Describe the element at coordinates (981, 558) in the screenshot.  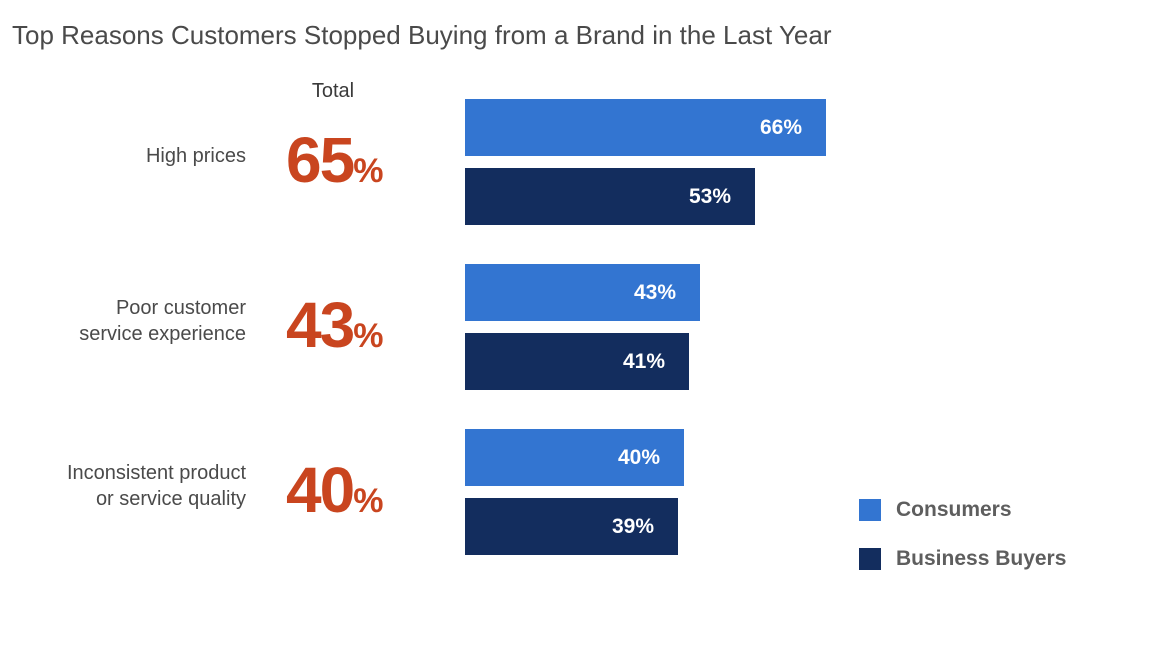
I see `legend-label: Business Buyers` at that location.